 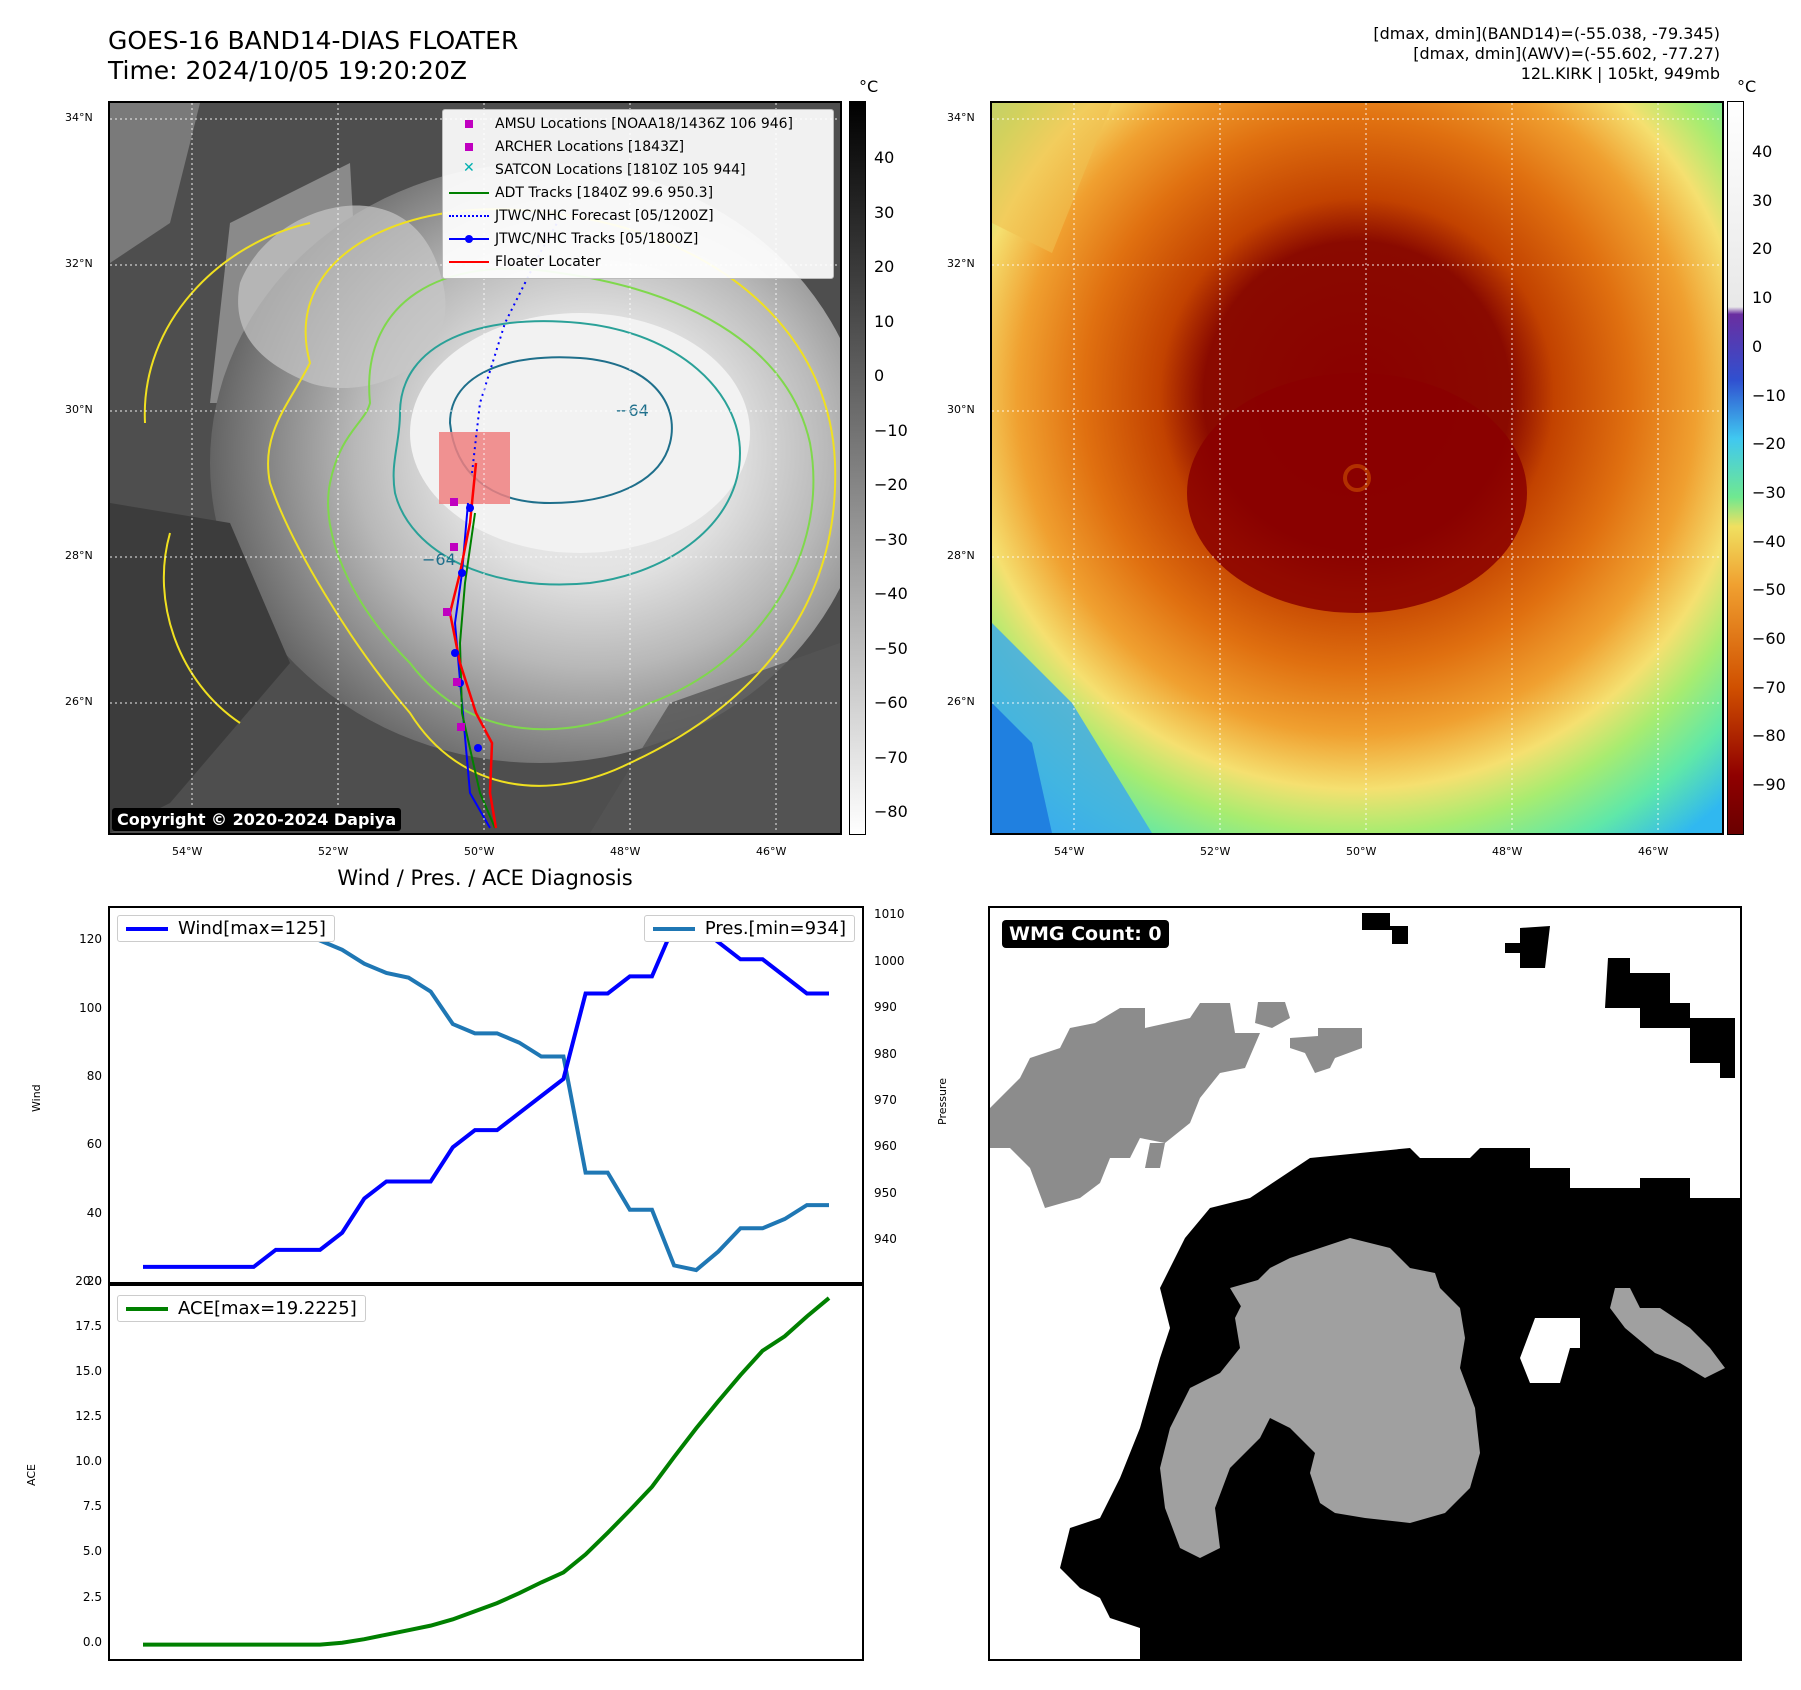 What do you see at coordinates (889, 914) in the screenshot?
I see `pressure-ytick: 1010` at bounding box center [889, 914].